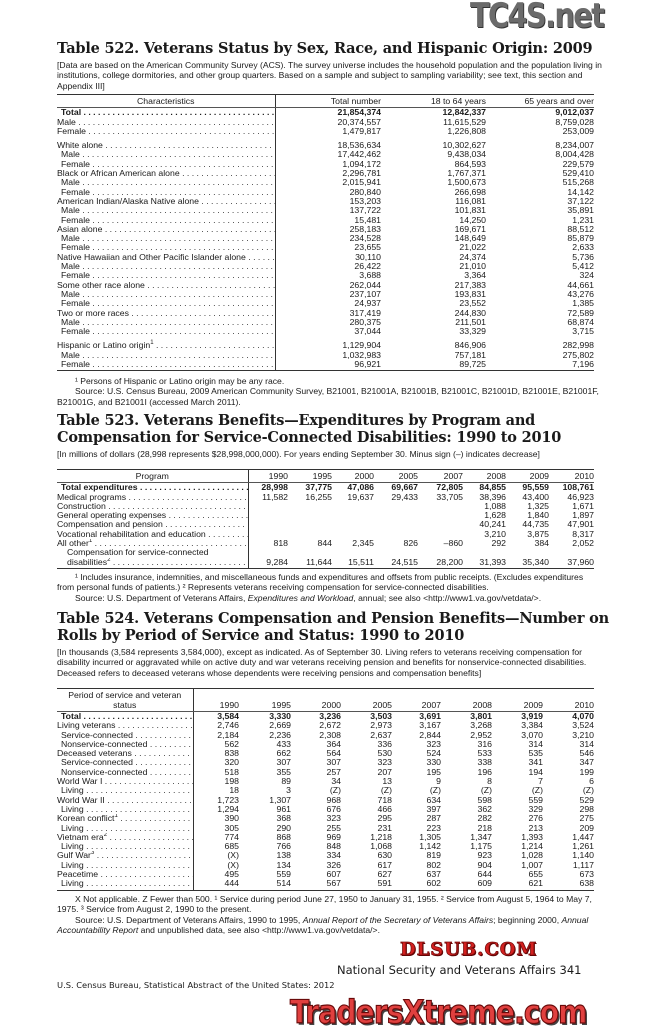 This screenshot has height=1031, width=652. What do you see at coordinates (385, 827) in the screenshot?
I see `cell-value: 231` at bounding box center [385, 827].